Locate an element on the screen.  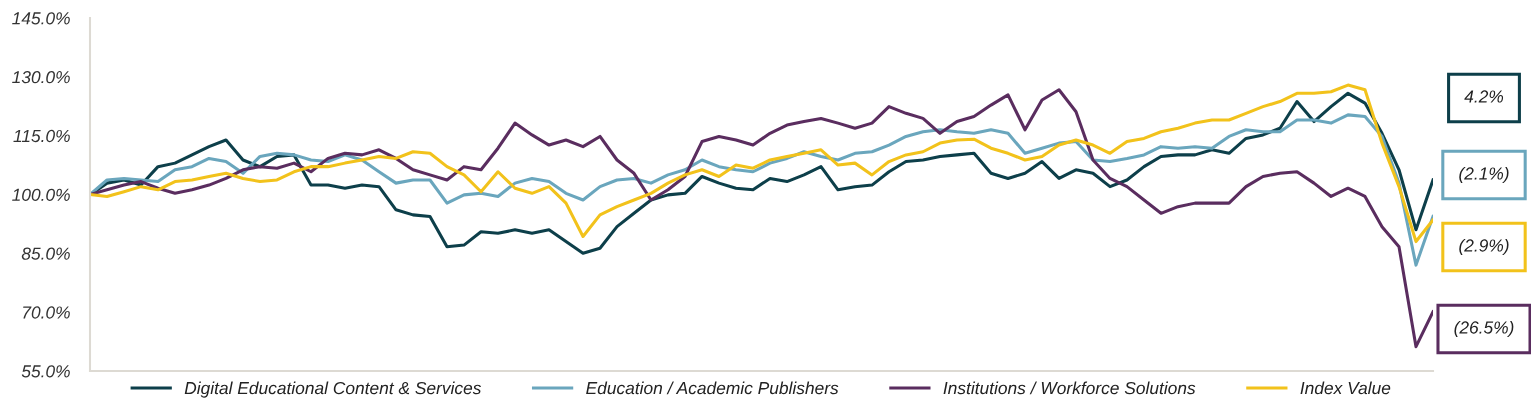
legend-label: Index Value is located at coordinates (1345, 388).